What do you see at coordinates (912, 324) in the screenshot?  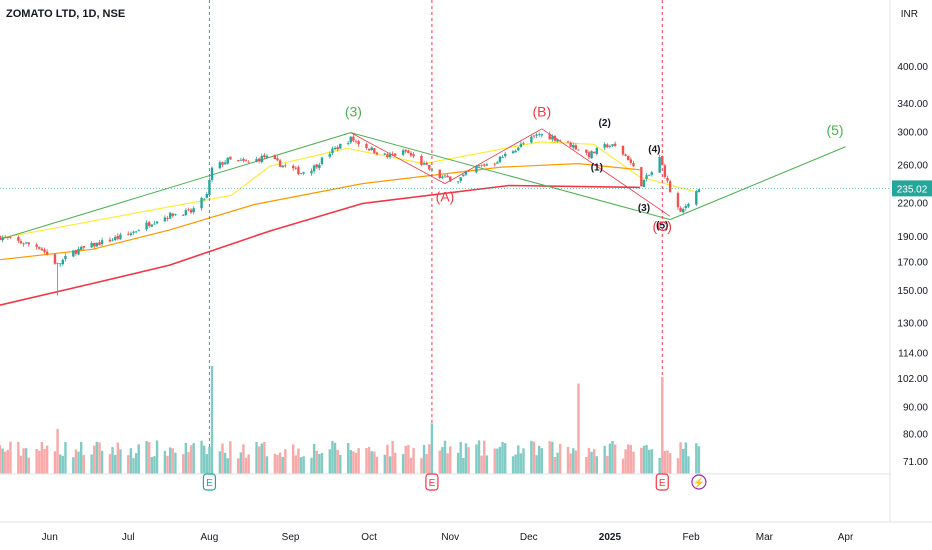 I see `y-tick-label: 130.00` at bounding box center [912, 324].